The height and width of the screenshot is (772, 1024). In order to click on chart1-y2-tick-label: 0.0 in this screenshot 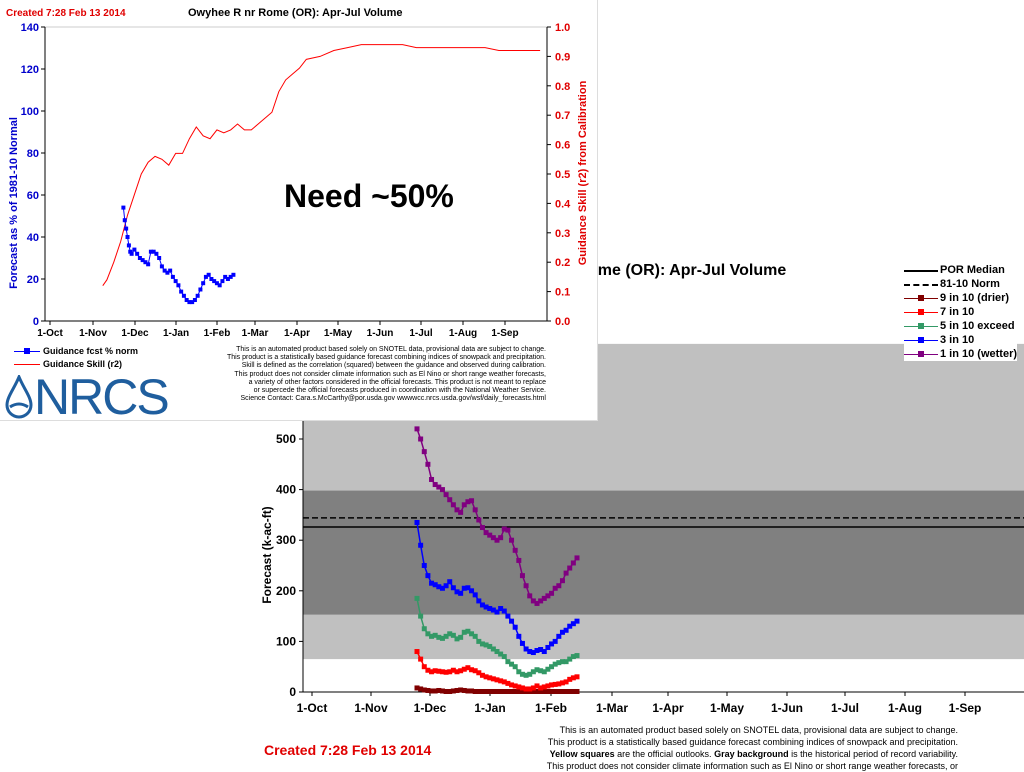, I will do `click(562, 322)`.